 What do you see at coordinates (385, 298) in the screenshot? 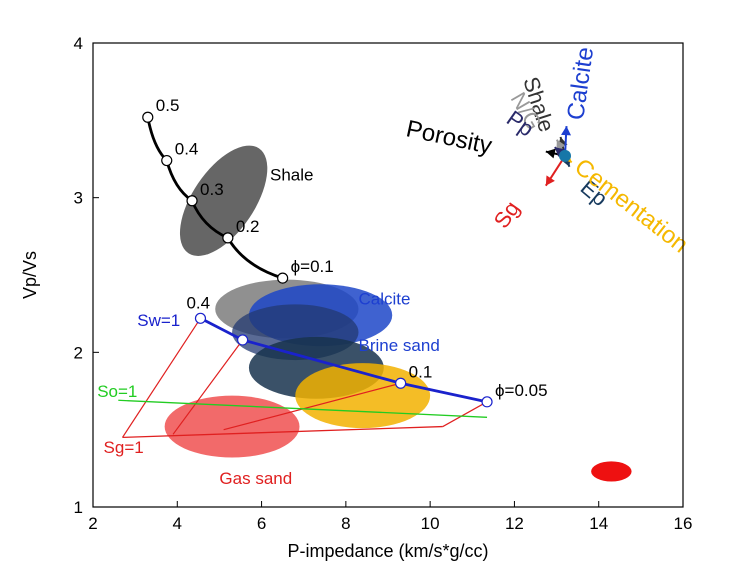
I see `annotation-calcite: Calcite` at bounding box center [385, 298].